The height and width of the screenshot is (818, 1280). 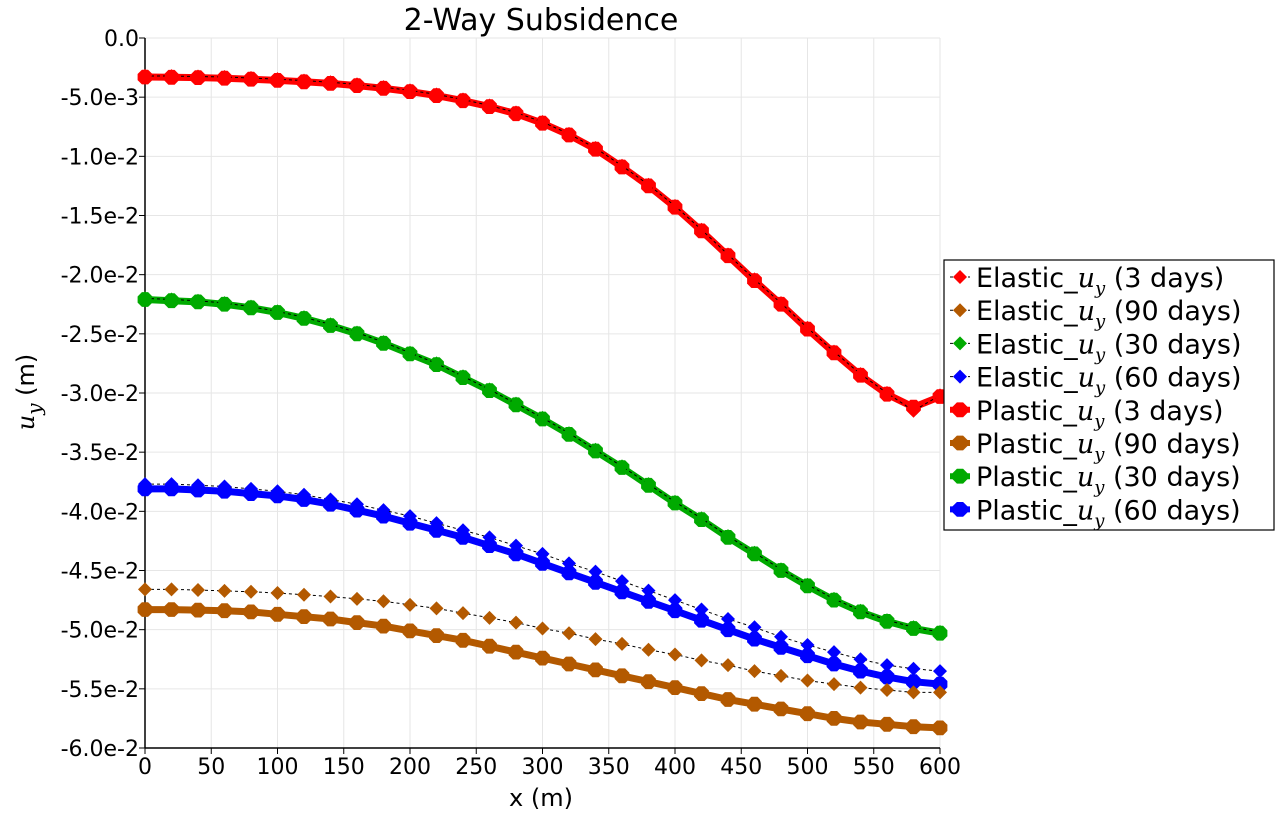 I want to click on legend-label: Elastic_uy (3 days), so click(x=1100, y=281).